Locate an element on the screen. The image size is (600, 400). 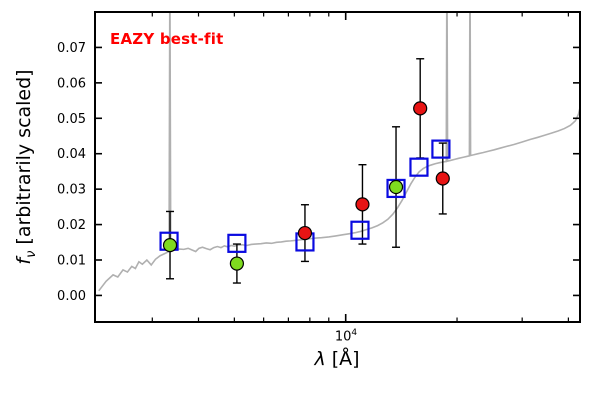
best-fit-annotation: EAZY best-fit is located at coordinates (167, 39).